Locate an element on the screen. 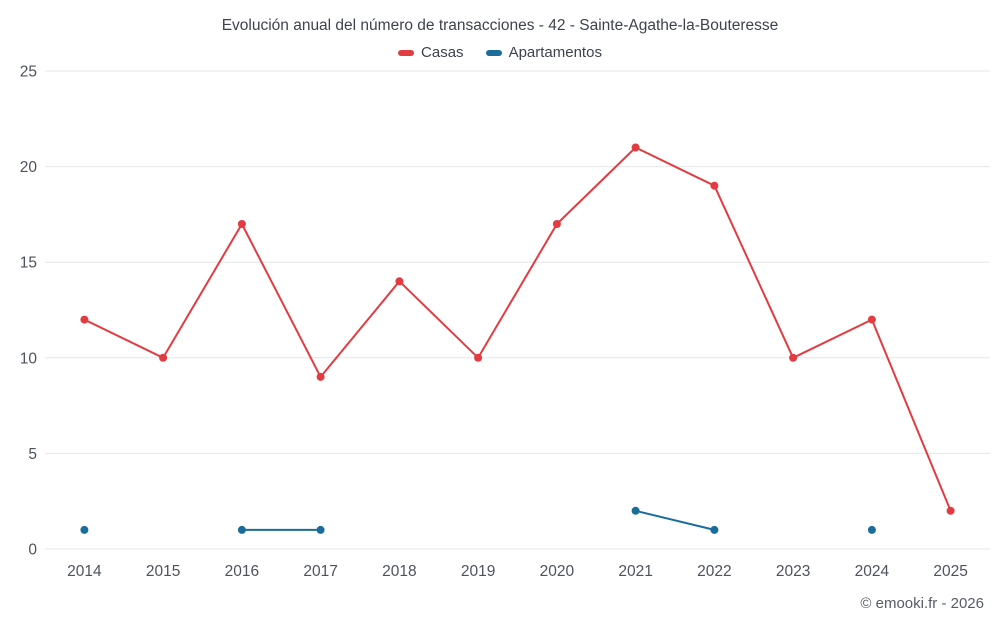 This screenshot has width=1000, height=625. y-tick-label: 15 is located at coordinates (28, 263).